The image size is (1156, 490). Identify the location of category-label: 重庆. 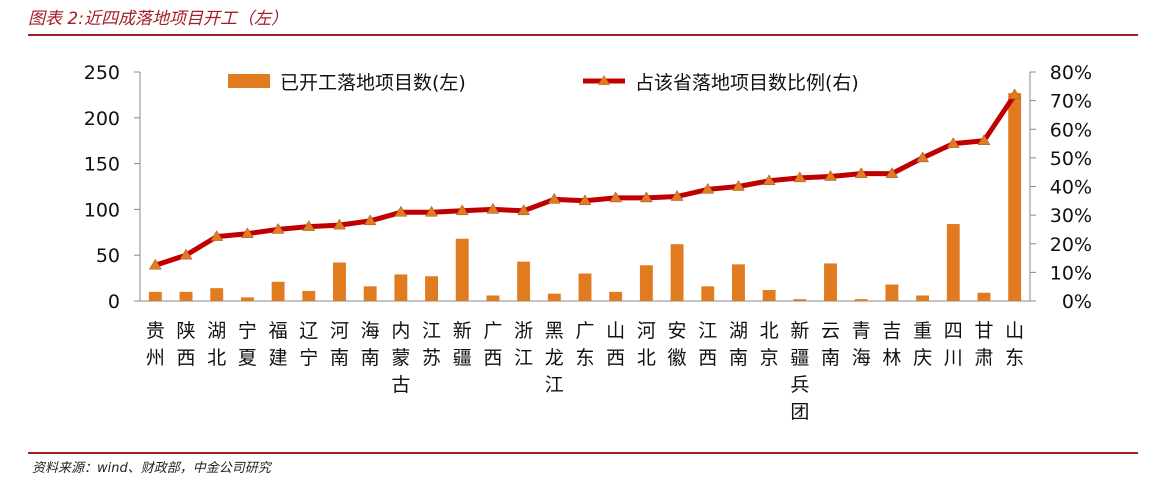
(922, 344).